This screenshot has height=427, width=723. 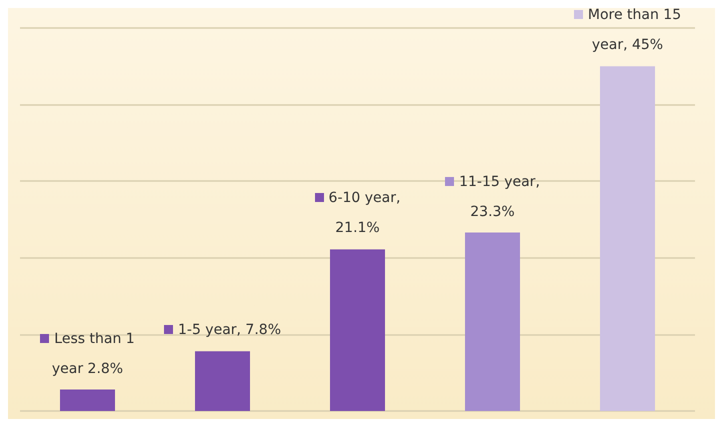 What do you see at coordinates (229, 330) in the screenshot?
I see `data-label: 1-5 year, 7.8%` at bounding box center [229, 330].